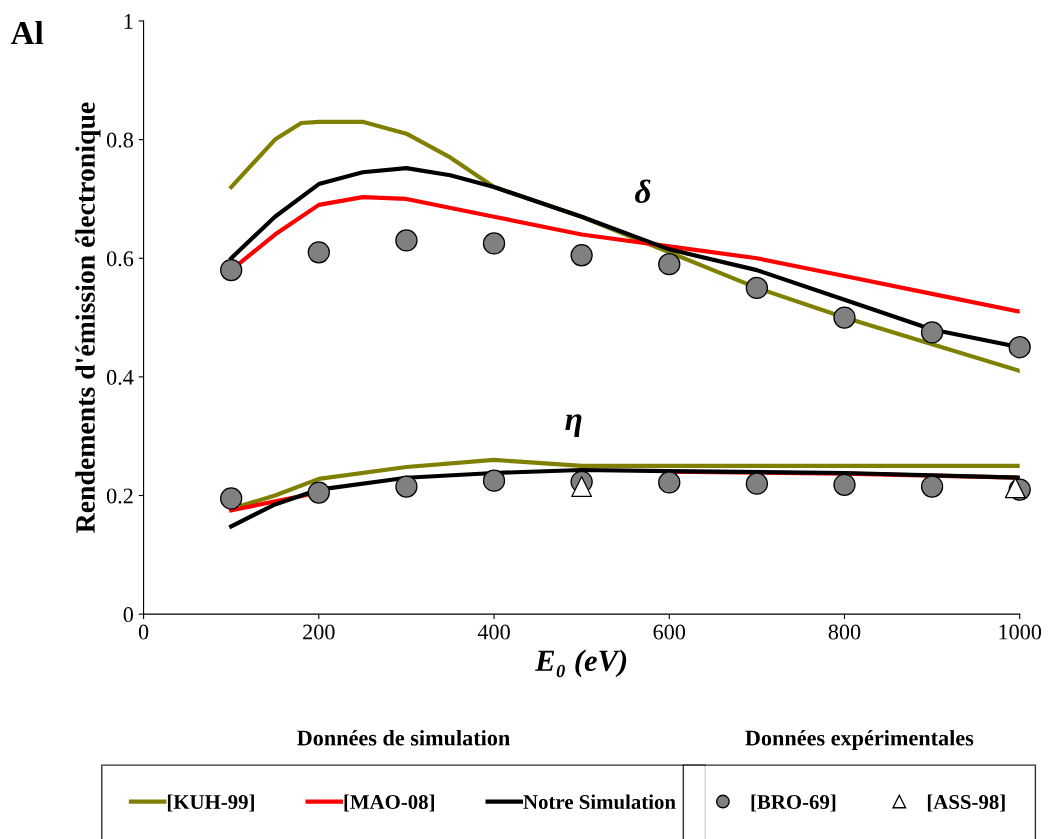 This screenshot has width=1048, height=839. What do you see at coordinates (120, 377) in the screenshot?
I see `y-tick-label: 0.4` at bounding box center [120, 377].